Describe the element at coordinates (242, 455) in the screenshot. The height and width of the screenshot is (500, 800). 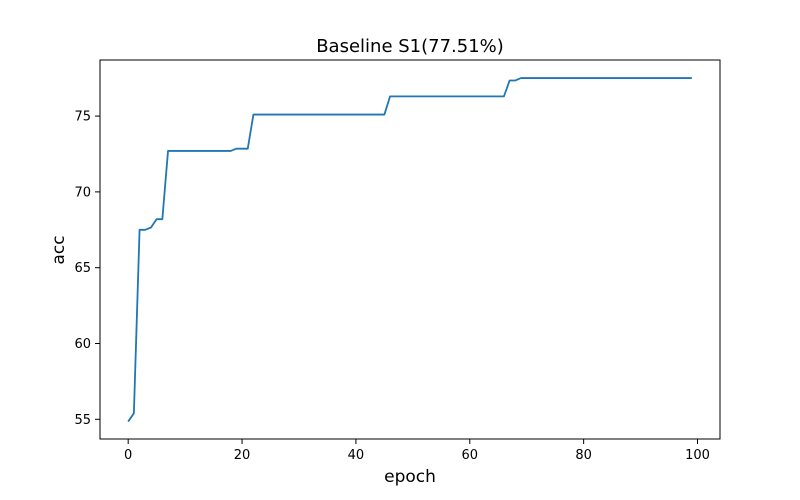
I see `x-tick-label: 20` at that location.